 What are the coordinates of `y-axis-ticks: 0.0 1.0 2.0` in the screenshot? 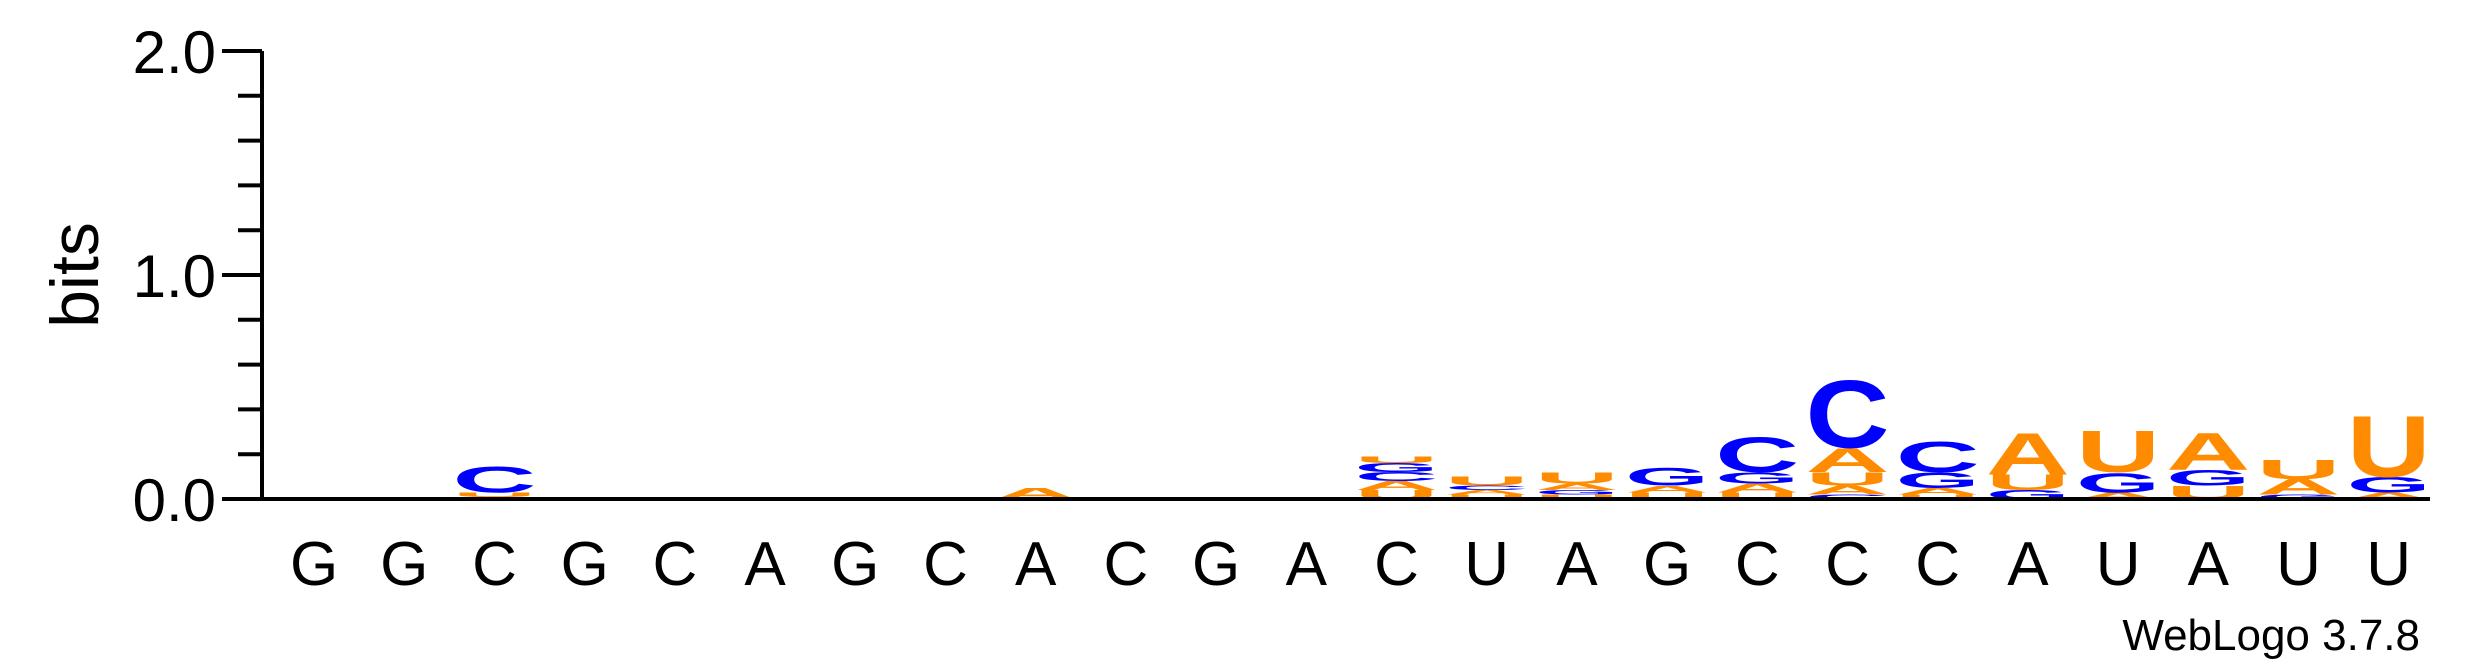 It's located at (197, 276).